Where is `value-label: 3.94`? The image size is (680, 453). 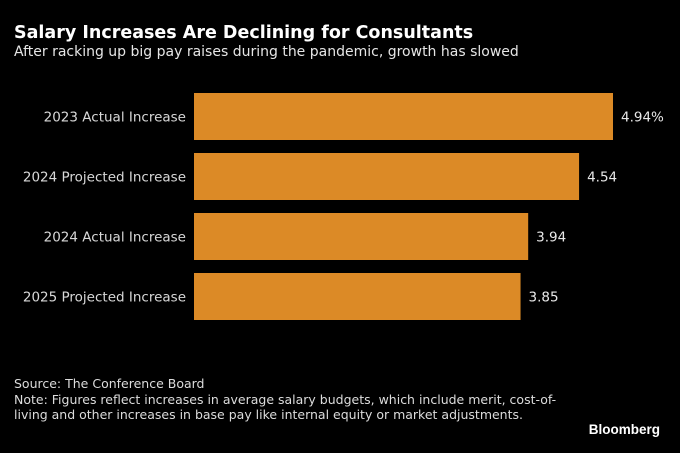
value-label: 3.94 is located at coordinates (551, 238).